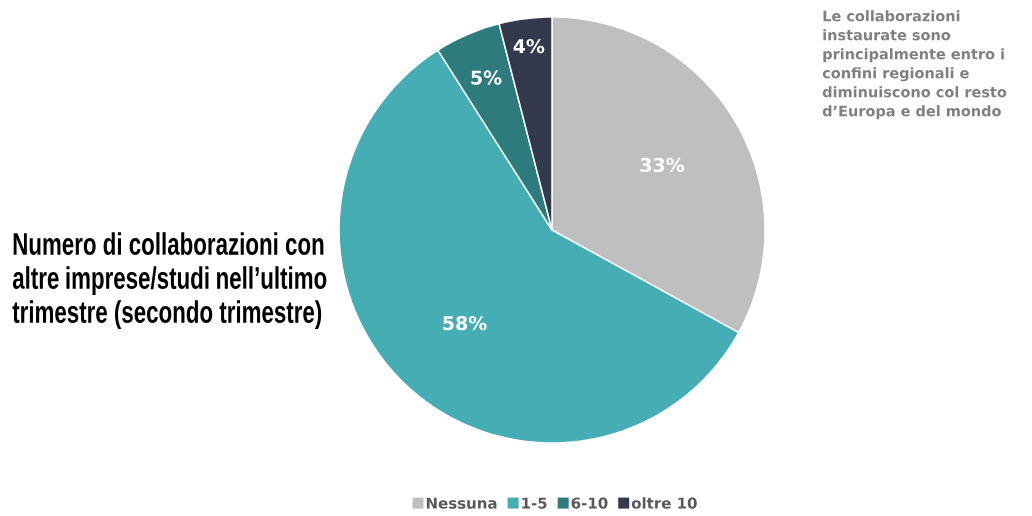  What do you see at coordinates (534, 503) in the screenshot?
I see `legend-label: 1-5` at bounding box center [534, 503].